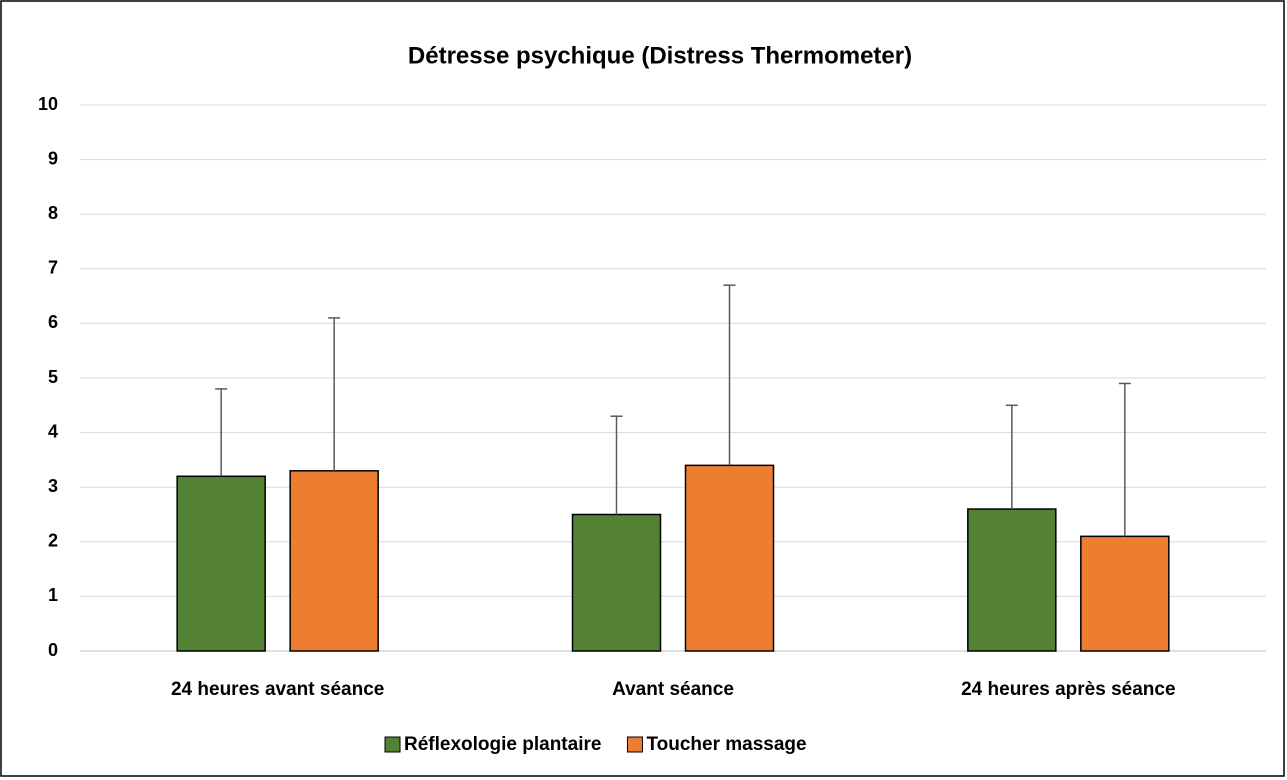 Image resolution: width=1287 pixels, height=780 pixels. I want to click on y-tick-label: 9, so click(53, 158).